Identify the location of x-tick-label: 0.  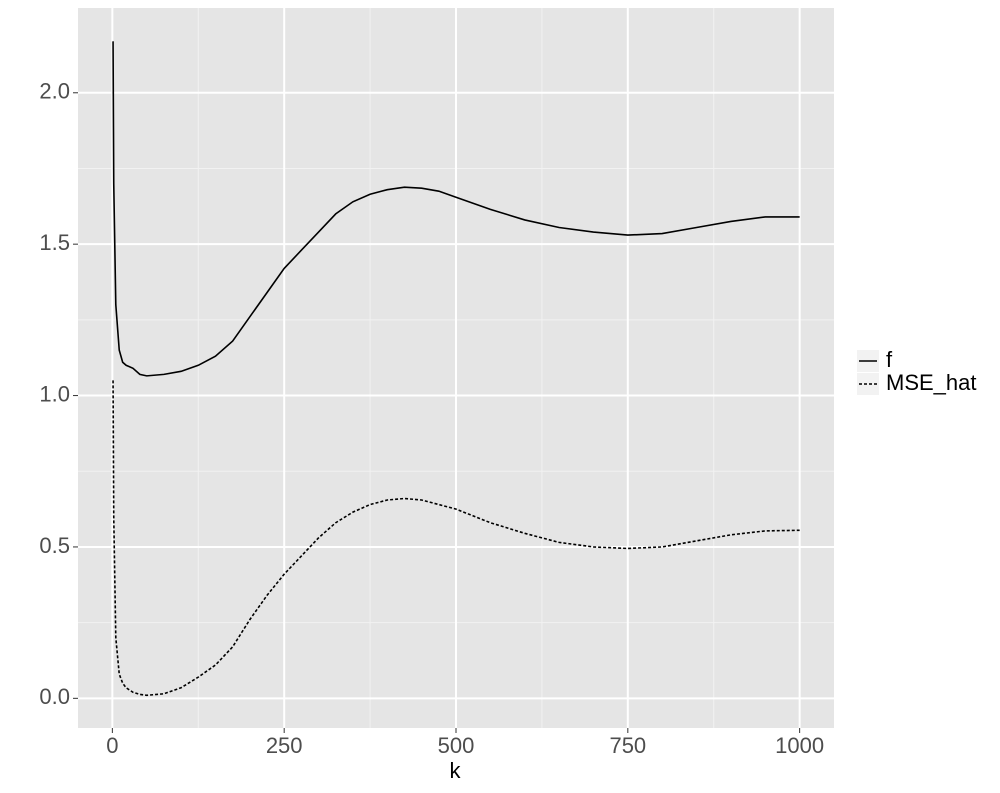
(112, 745).